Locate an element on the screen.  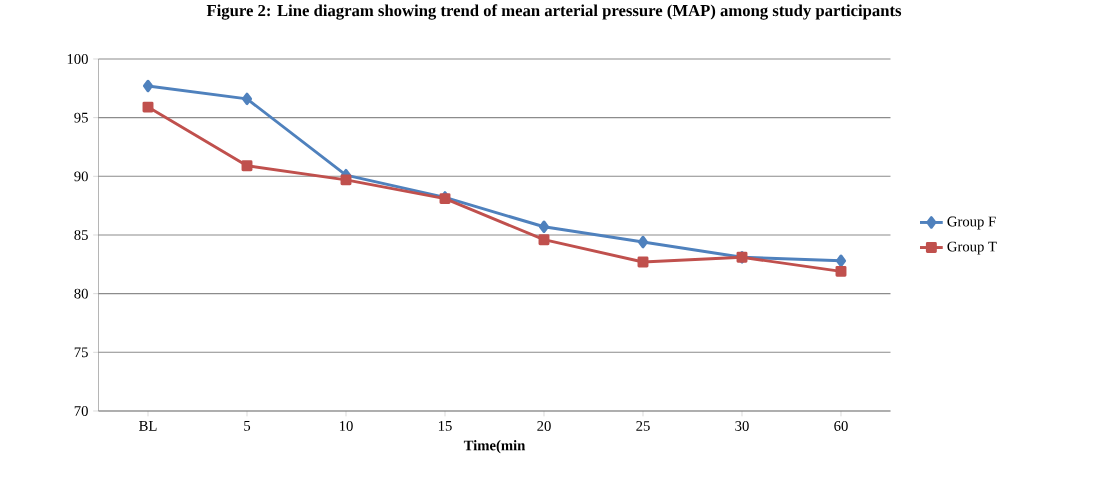
y-tick-label: 75 is located at coordinates (81, 352).